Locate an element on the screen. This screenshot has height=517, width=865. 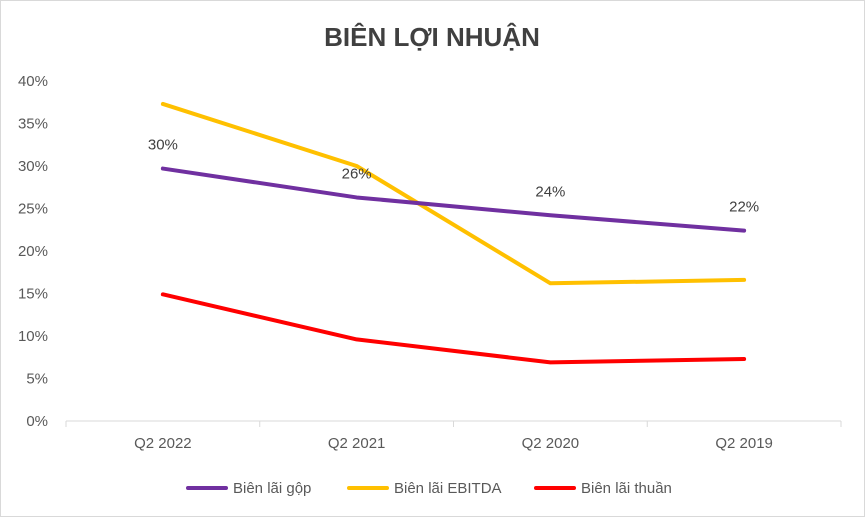
legend-label: Biên lãi thuần is located at coordinates (626, 488).